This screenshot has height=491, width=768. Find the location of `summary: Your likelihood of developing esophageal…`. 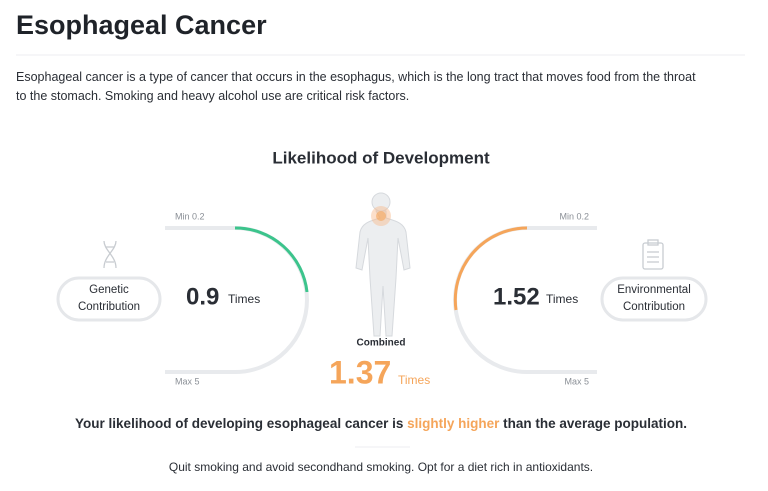

summary: Your likelihood of developing esophageal… is located at coordinates (381, 423).